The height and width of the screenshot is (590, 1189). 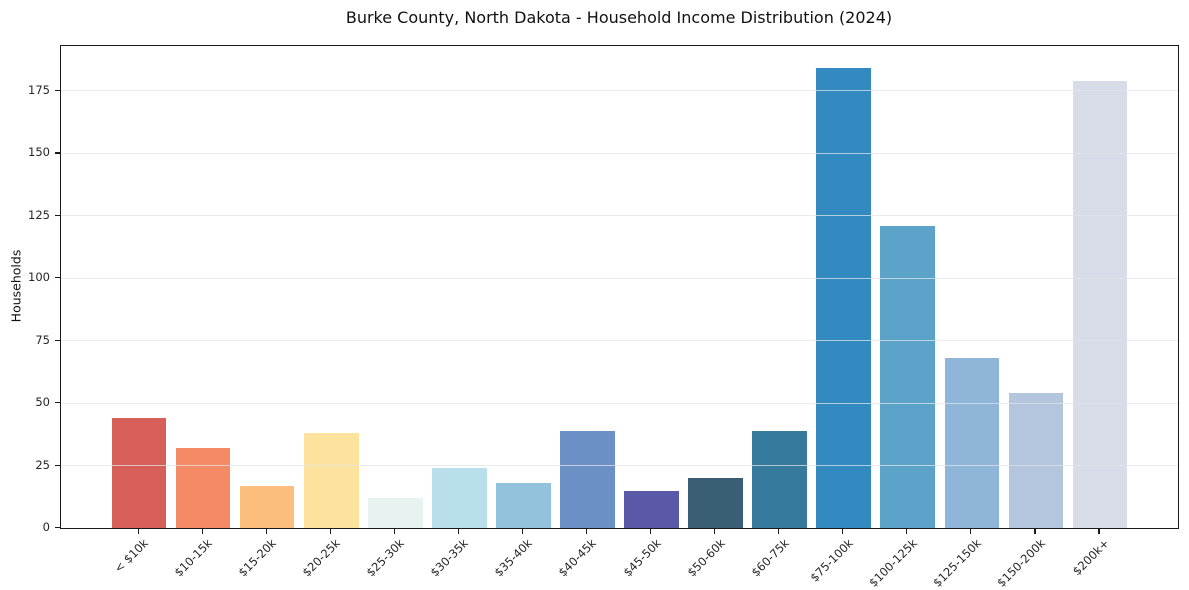 I want to click on bar-$40-45k, so click(x=587, y=479).